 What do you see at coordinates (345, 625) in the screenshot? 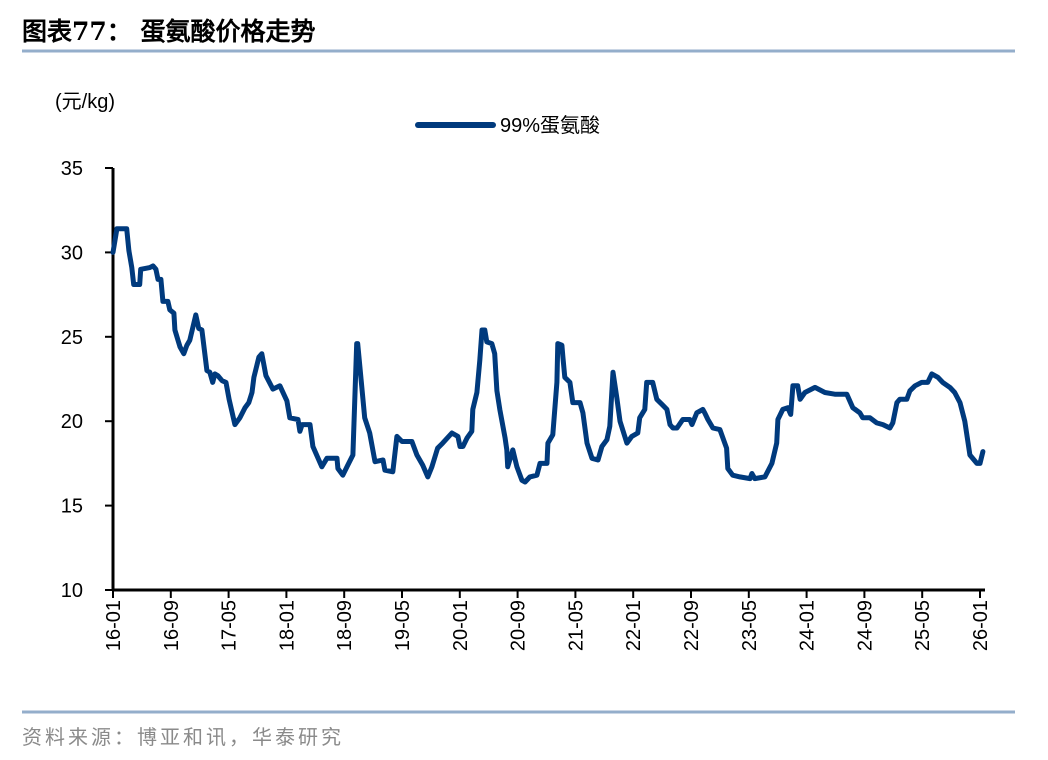
I see `x-tick-label: 18-09` at bounding box center [345, 625].